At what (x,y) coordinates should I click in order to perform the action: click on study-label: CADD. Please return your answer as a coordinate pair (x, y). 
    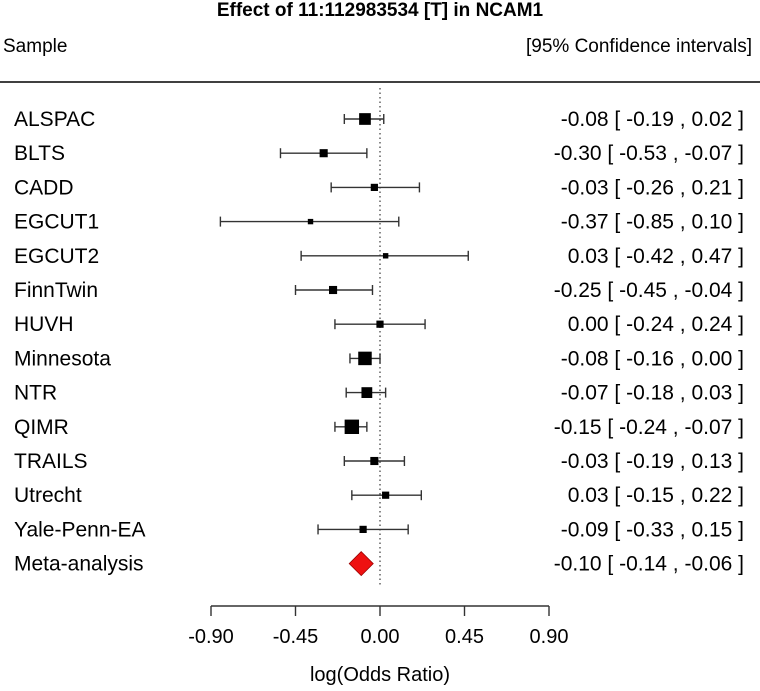
    Looking at the image, I should click on (44, 187).